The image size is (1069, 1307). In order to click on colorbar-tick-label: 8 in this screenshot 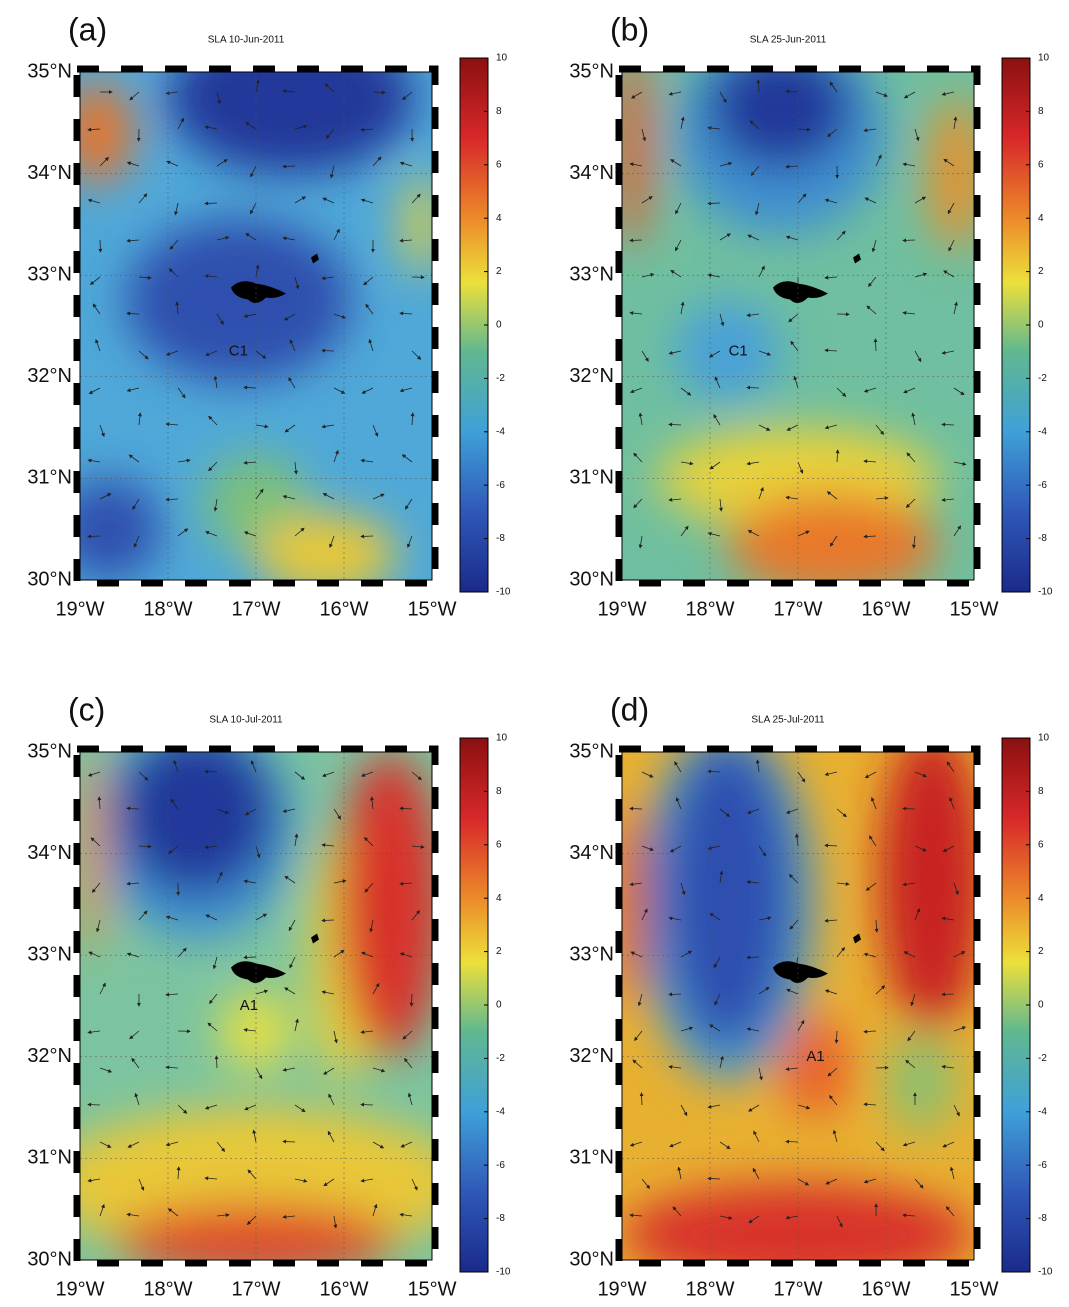, I will do `click(1041, 111)`.